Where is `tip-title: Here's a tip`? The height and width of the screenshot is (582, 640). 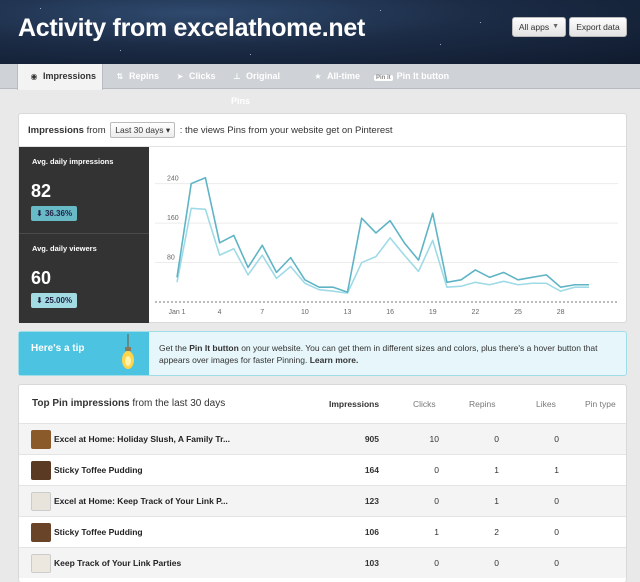
tip-title: Here's a tip is located at coordinates (58, 348).